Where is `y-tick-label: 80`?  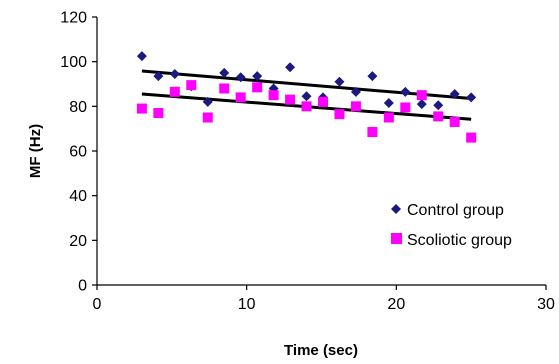
y-tick-label: 80 is located at coordinates (78, 107).